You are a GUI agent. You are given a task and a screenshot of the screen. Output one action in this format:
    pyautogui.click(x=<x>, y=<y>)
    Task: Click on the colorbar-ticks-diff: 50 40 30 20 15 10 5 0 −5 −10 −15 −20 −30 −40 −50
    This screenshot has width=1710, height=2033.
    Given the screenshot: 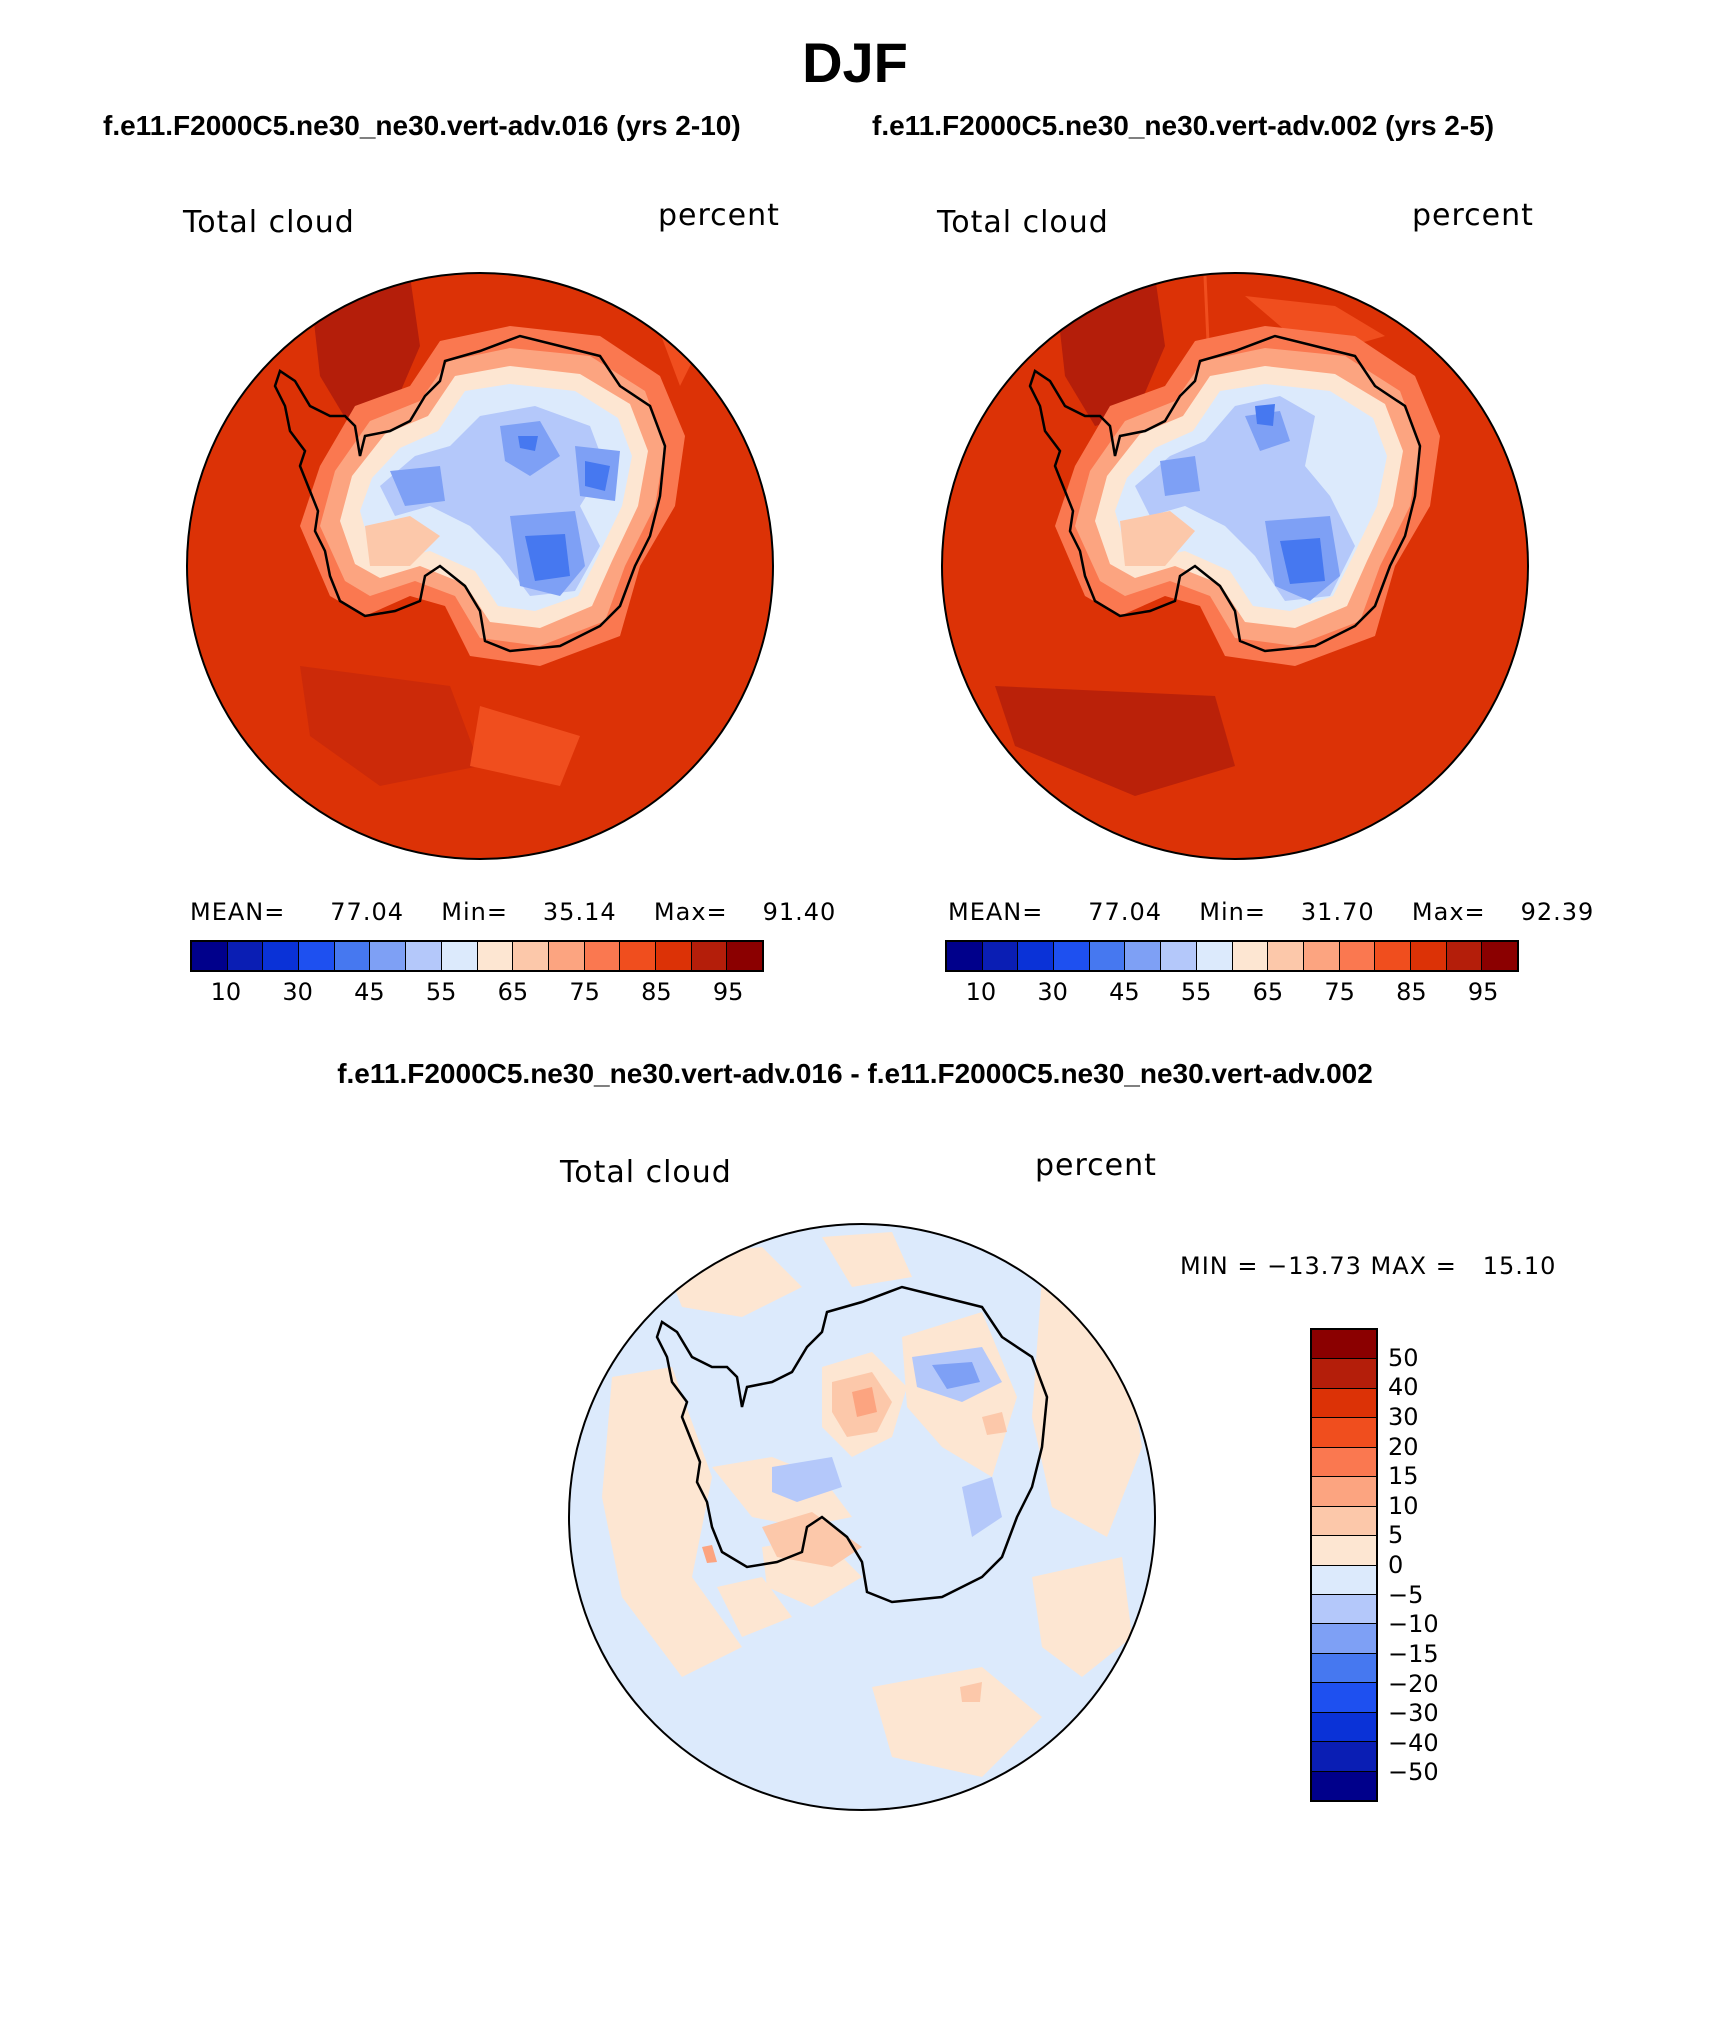 What is the action you would take?
    pyautogui.click(x=1448, y=1565)
    